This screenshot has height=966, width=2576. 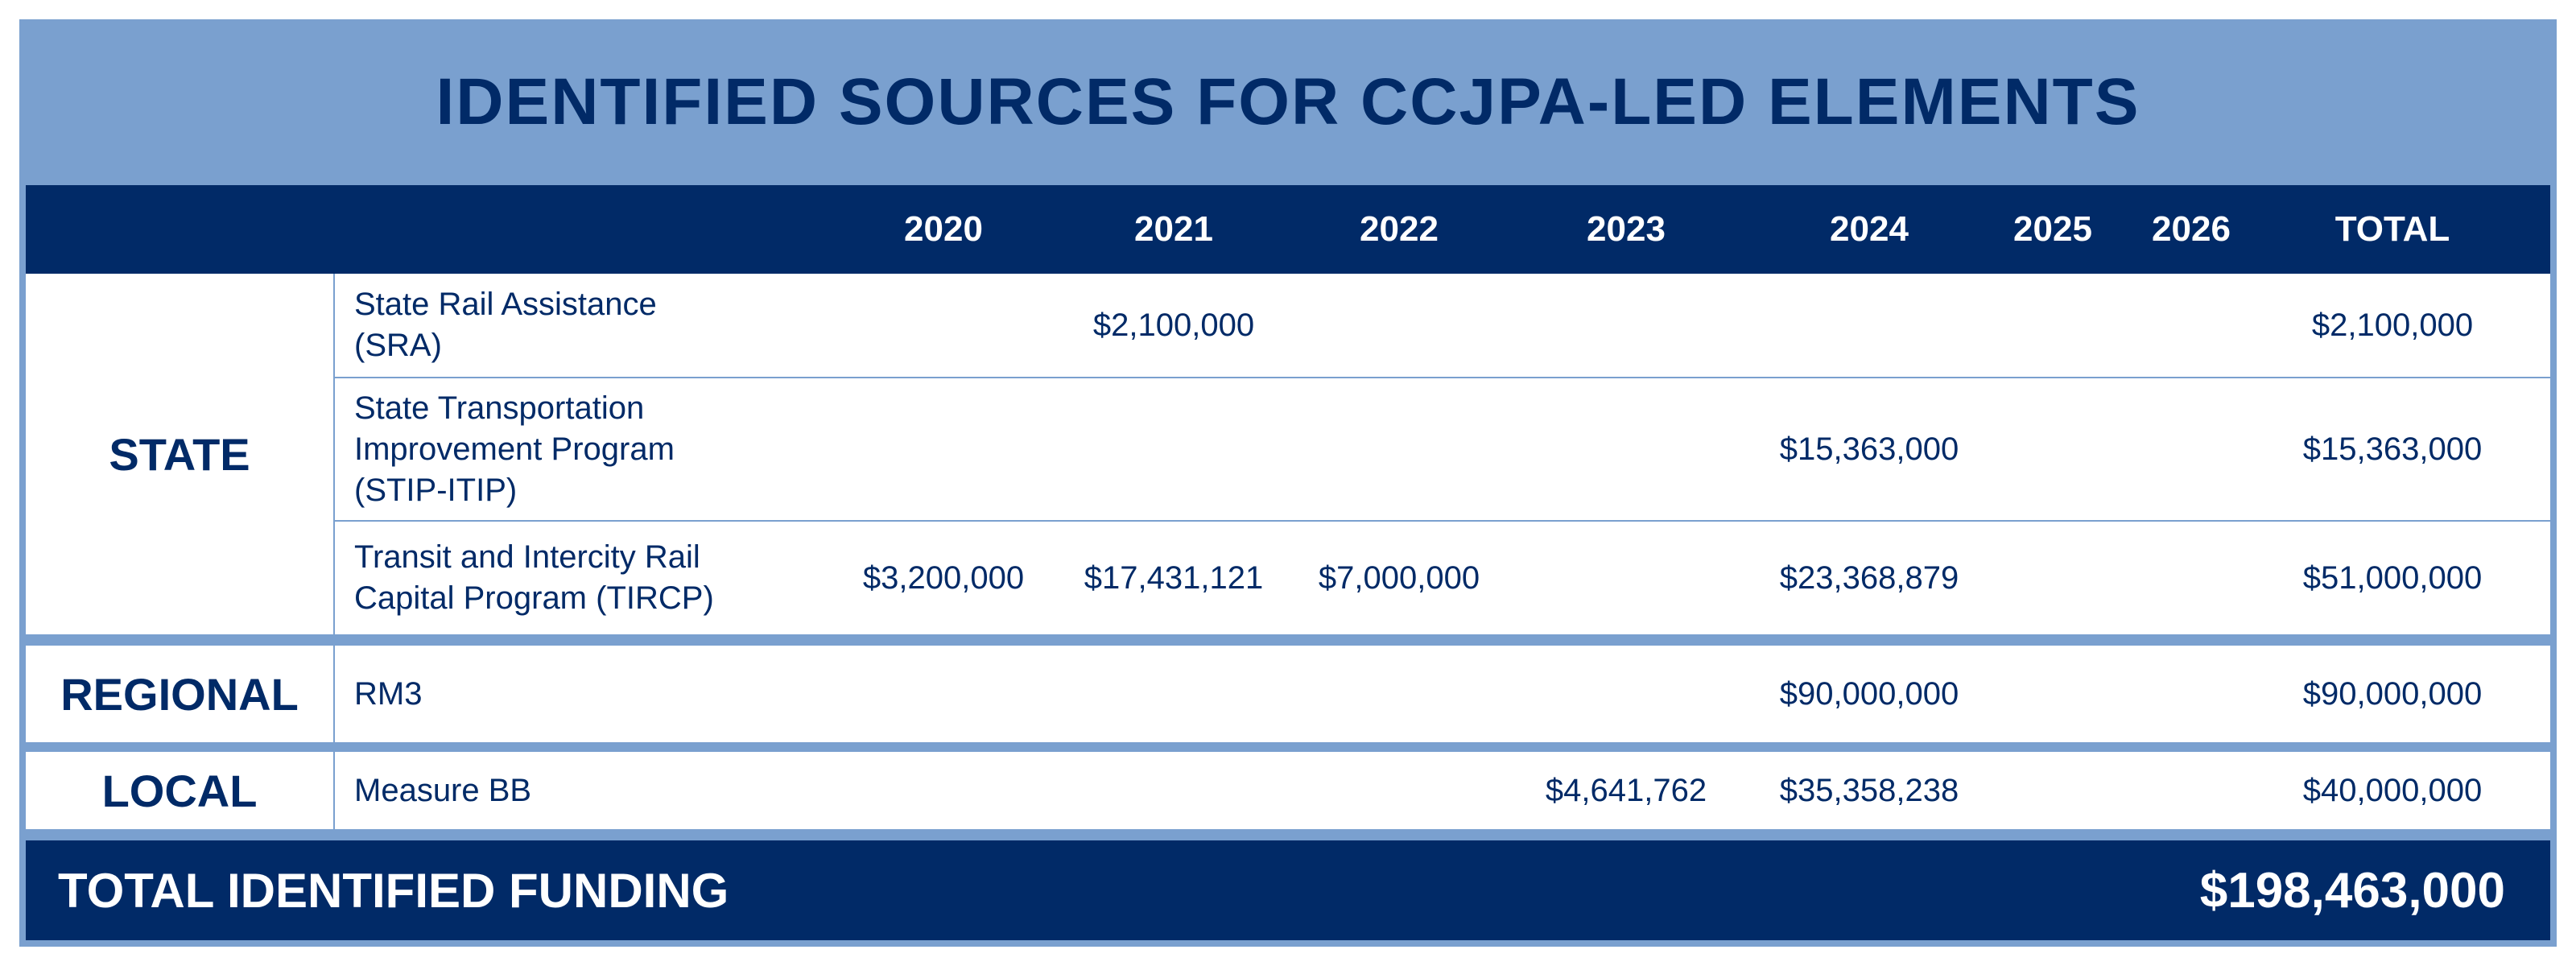 I want to click on row-name: Measure BB, so click(x=443, y=790).